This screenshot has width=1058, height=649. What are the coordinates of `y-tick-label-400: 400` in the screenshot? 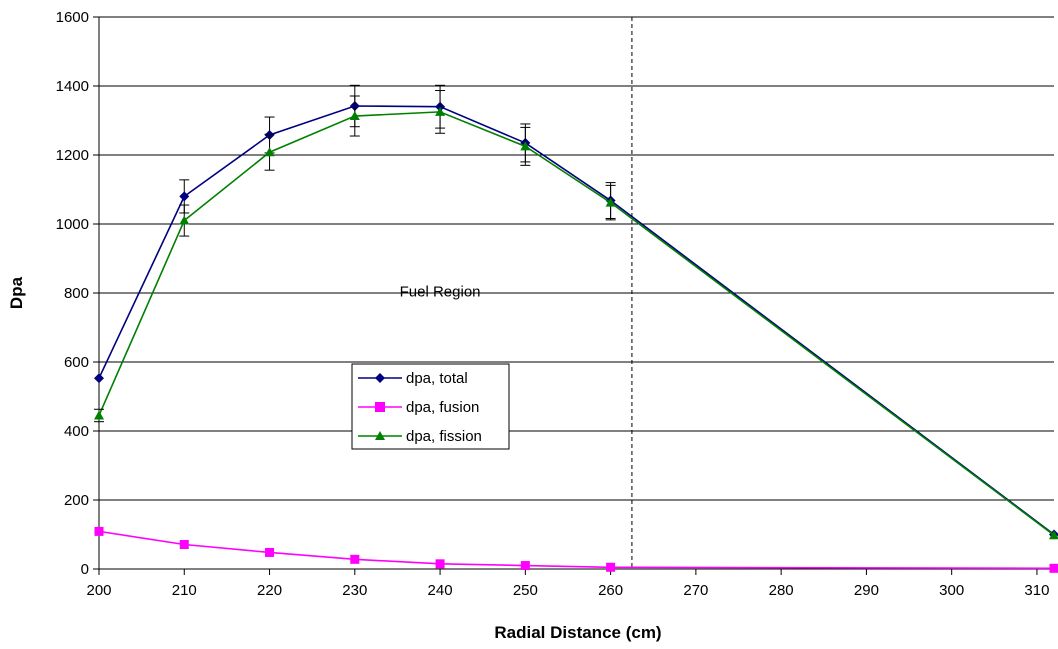 It's located at (76, 431).